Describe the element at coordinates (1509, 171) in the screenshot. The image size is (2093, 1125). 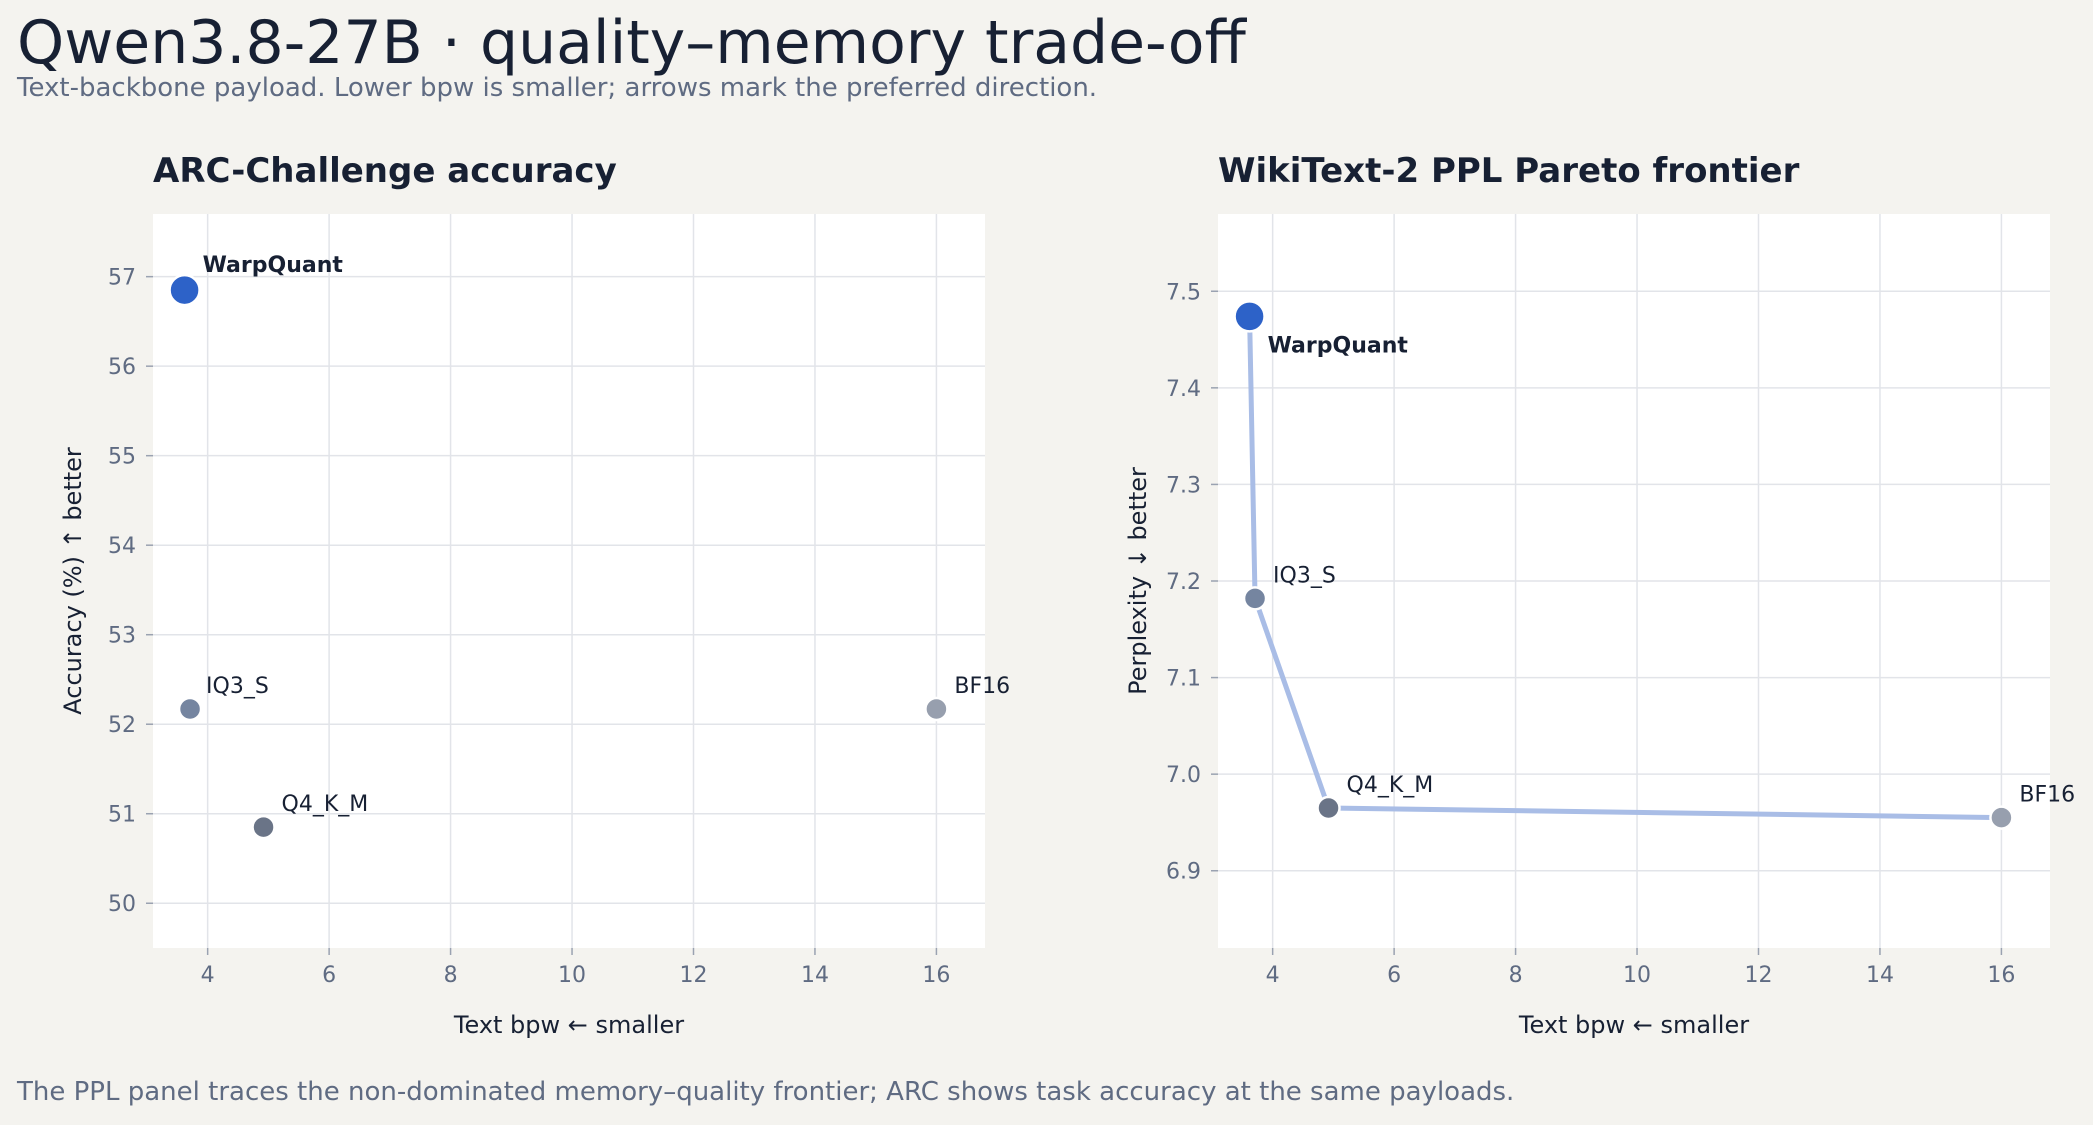
I see `panel-title: WikiText-2 PPL Pareto frontier` at that location.